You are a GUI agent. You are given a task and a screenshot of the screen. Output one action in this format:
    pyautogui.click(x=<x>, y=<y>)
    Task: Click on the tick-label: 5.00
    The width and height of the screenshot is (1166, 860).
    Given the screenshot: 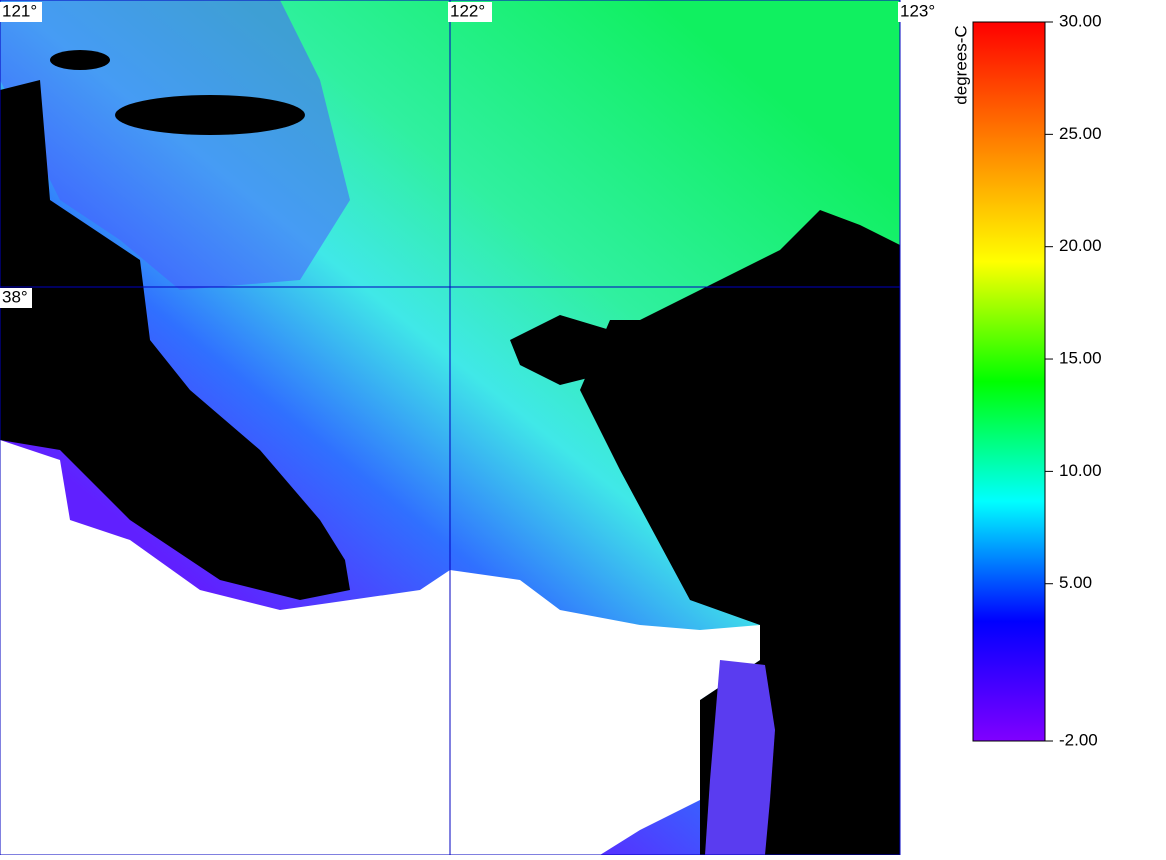 What is the action you would take?
    pyautogui.click(x=1075, y=582)
    